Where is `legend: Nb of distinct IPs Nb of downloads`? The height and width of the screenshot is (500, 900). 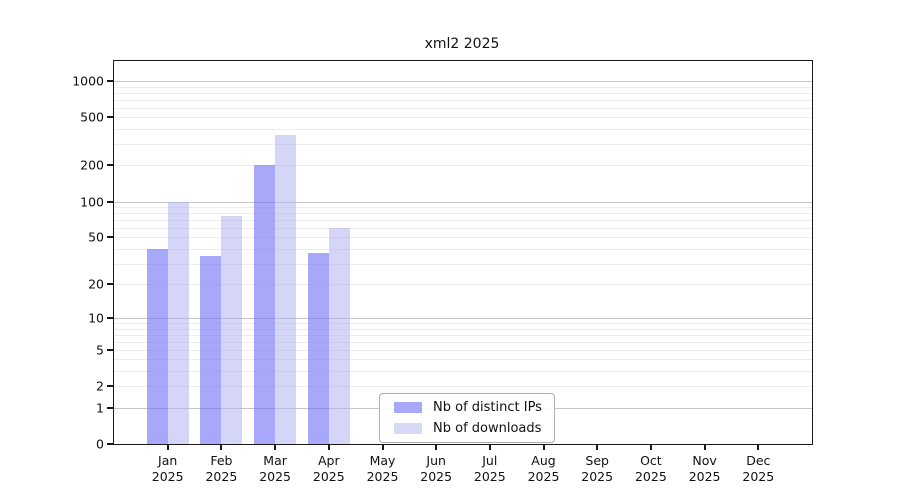
legend: Nb of distinct IPs Nb of downloads is located at coordinates (467, 418).